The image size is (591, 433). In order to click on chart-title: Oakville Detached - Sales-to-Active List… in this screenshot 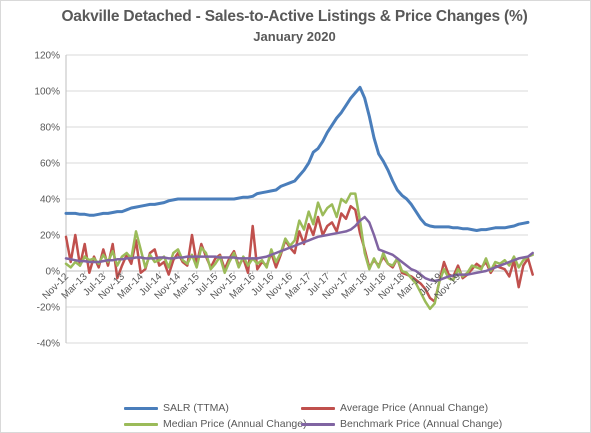, I will do `click(294, 16)`.